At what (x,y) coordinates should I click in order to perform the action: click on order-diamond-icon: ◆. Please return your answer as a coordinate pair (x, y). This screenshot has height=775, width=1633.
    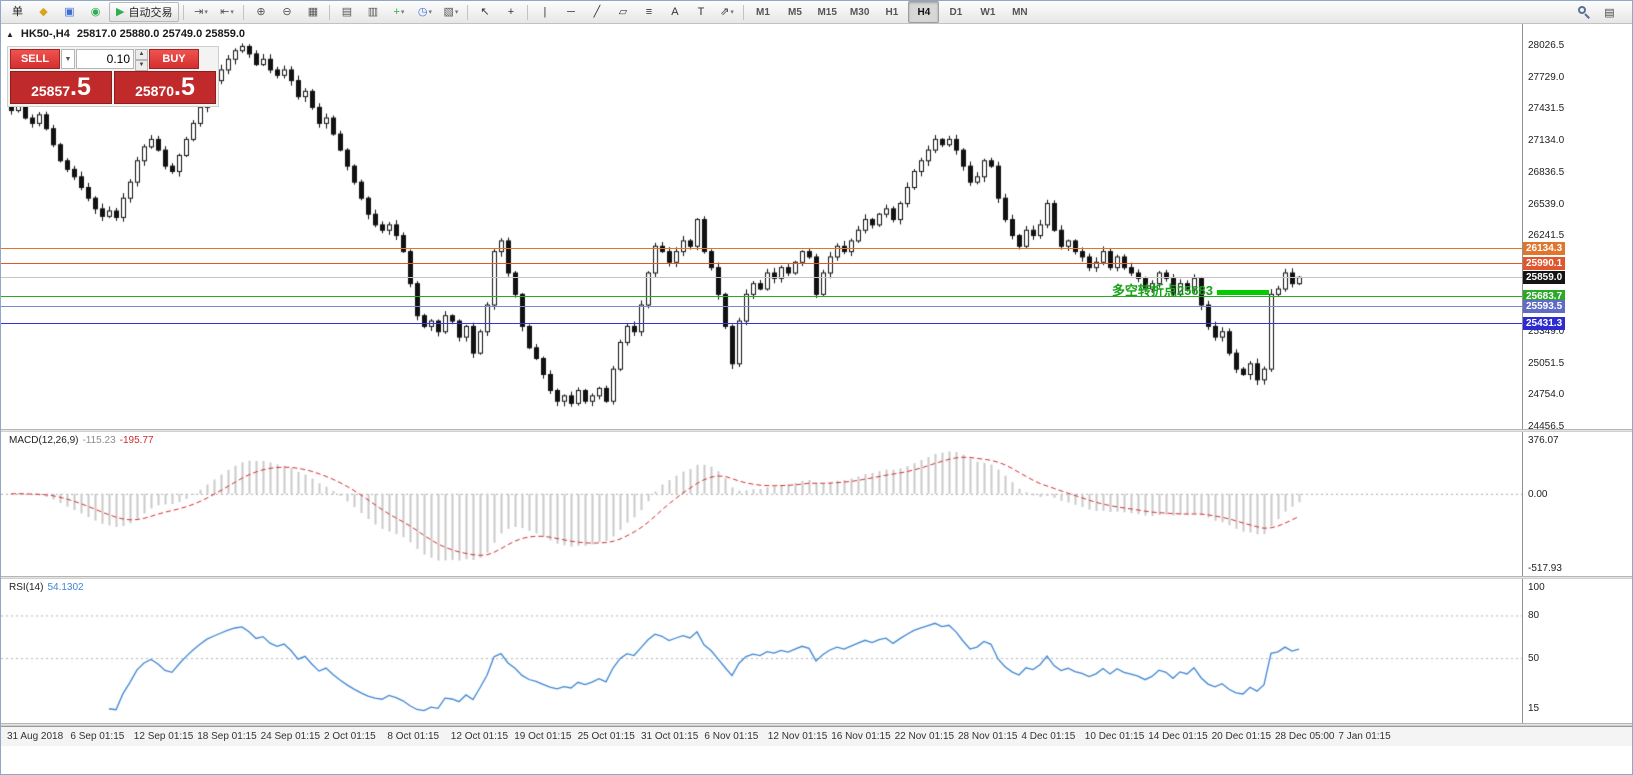
    Looking at the image, I should click on (43, 11).